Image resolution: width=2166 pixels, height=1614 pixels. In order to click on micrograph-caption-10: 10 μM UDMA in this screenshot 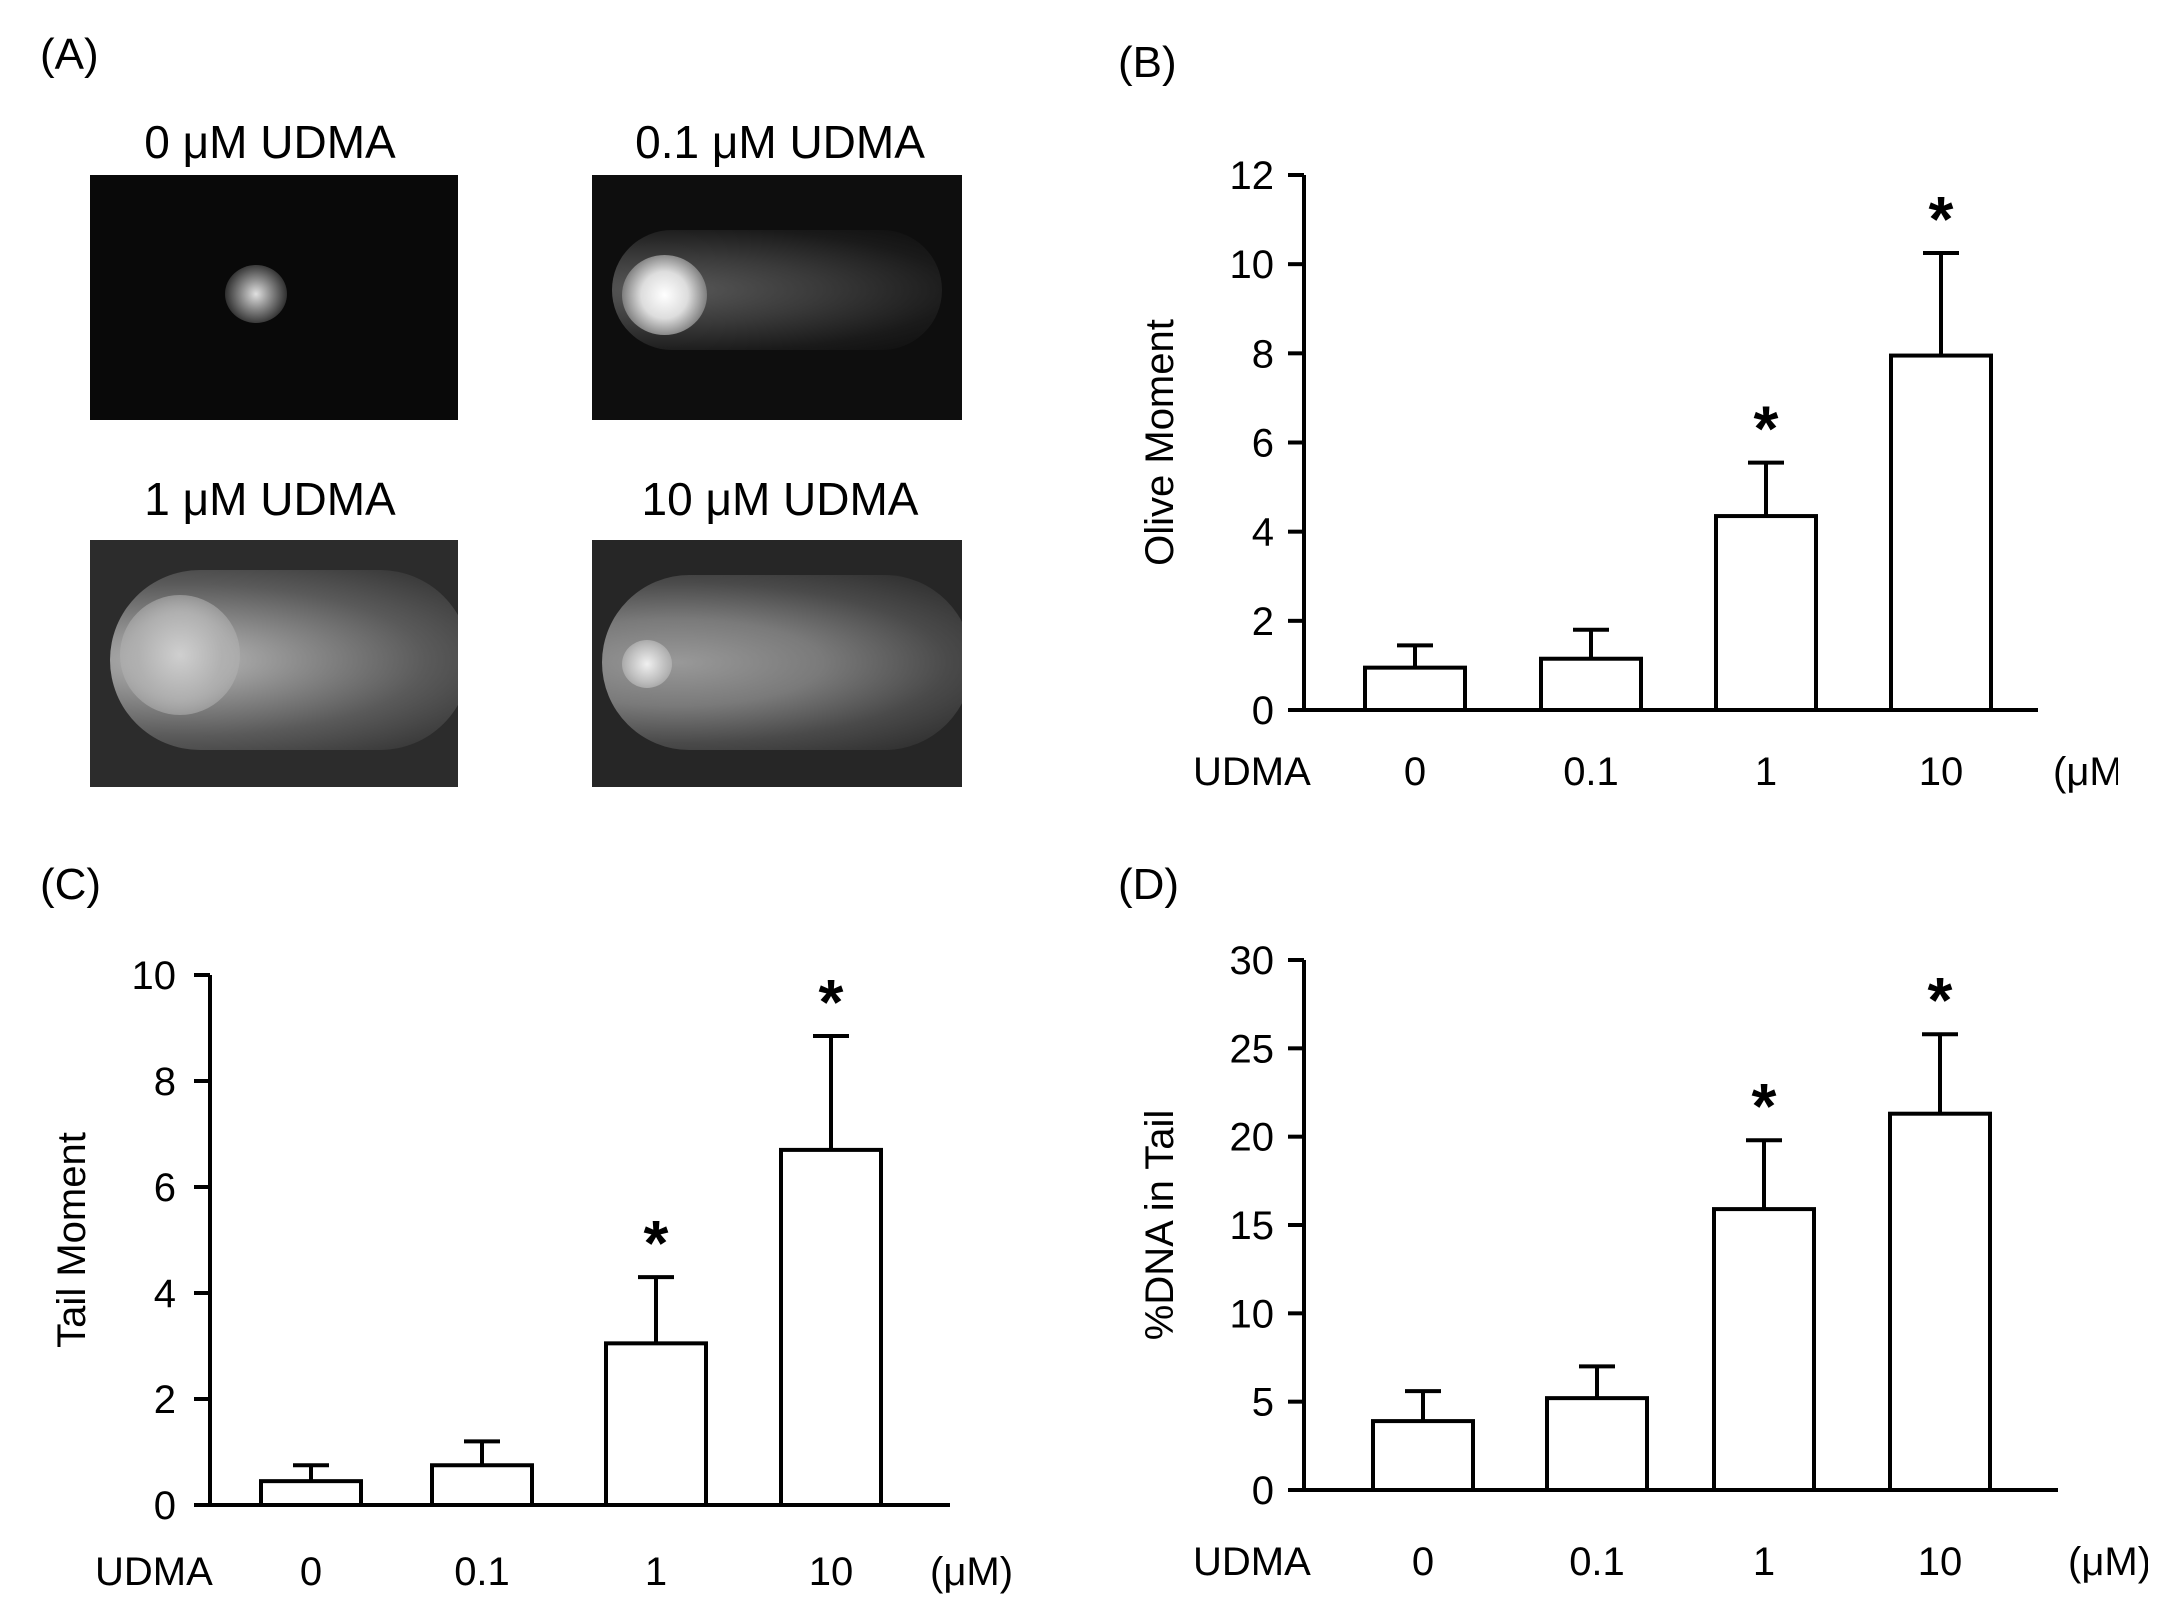, I will do `click(780, 499)`.